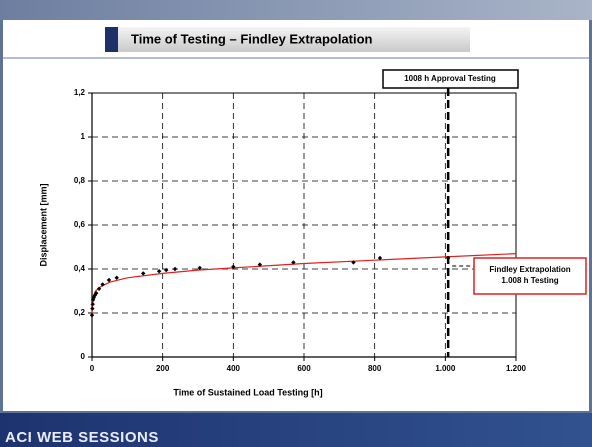 The width and height of the screenshot is (592, 447). What do you see at coordinates (296, 10) in the screenshot?
I see `top-bar` at bounding box center [296, 10].